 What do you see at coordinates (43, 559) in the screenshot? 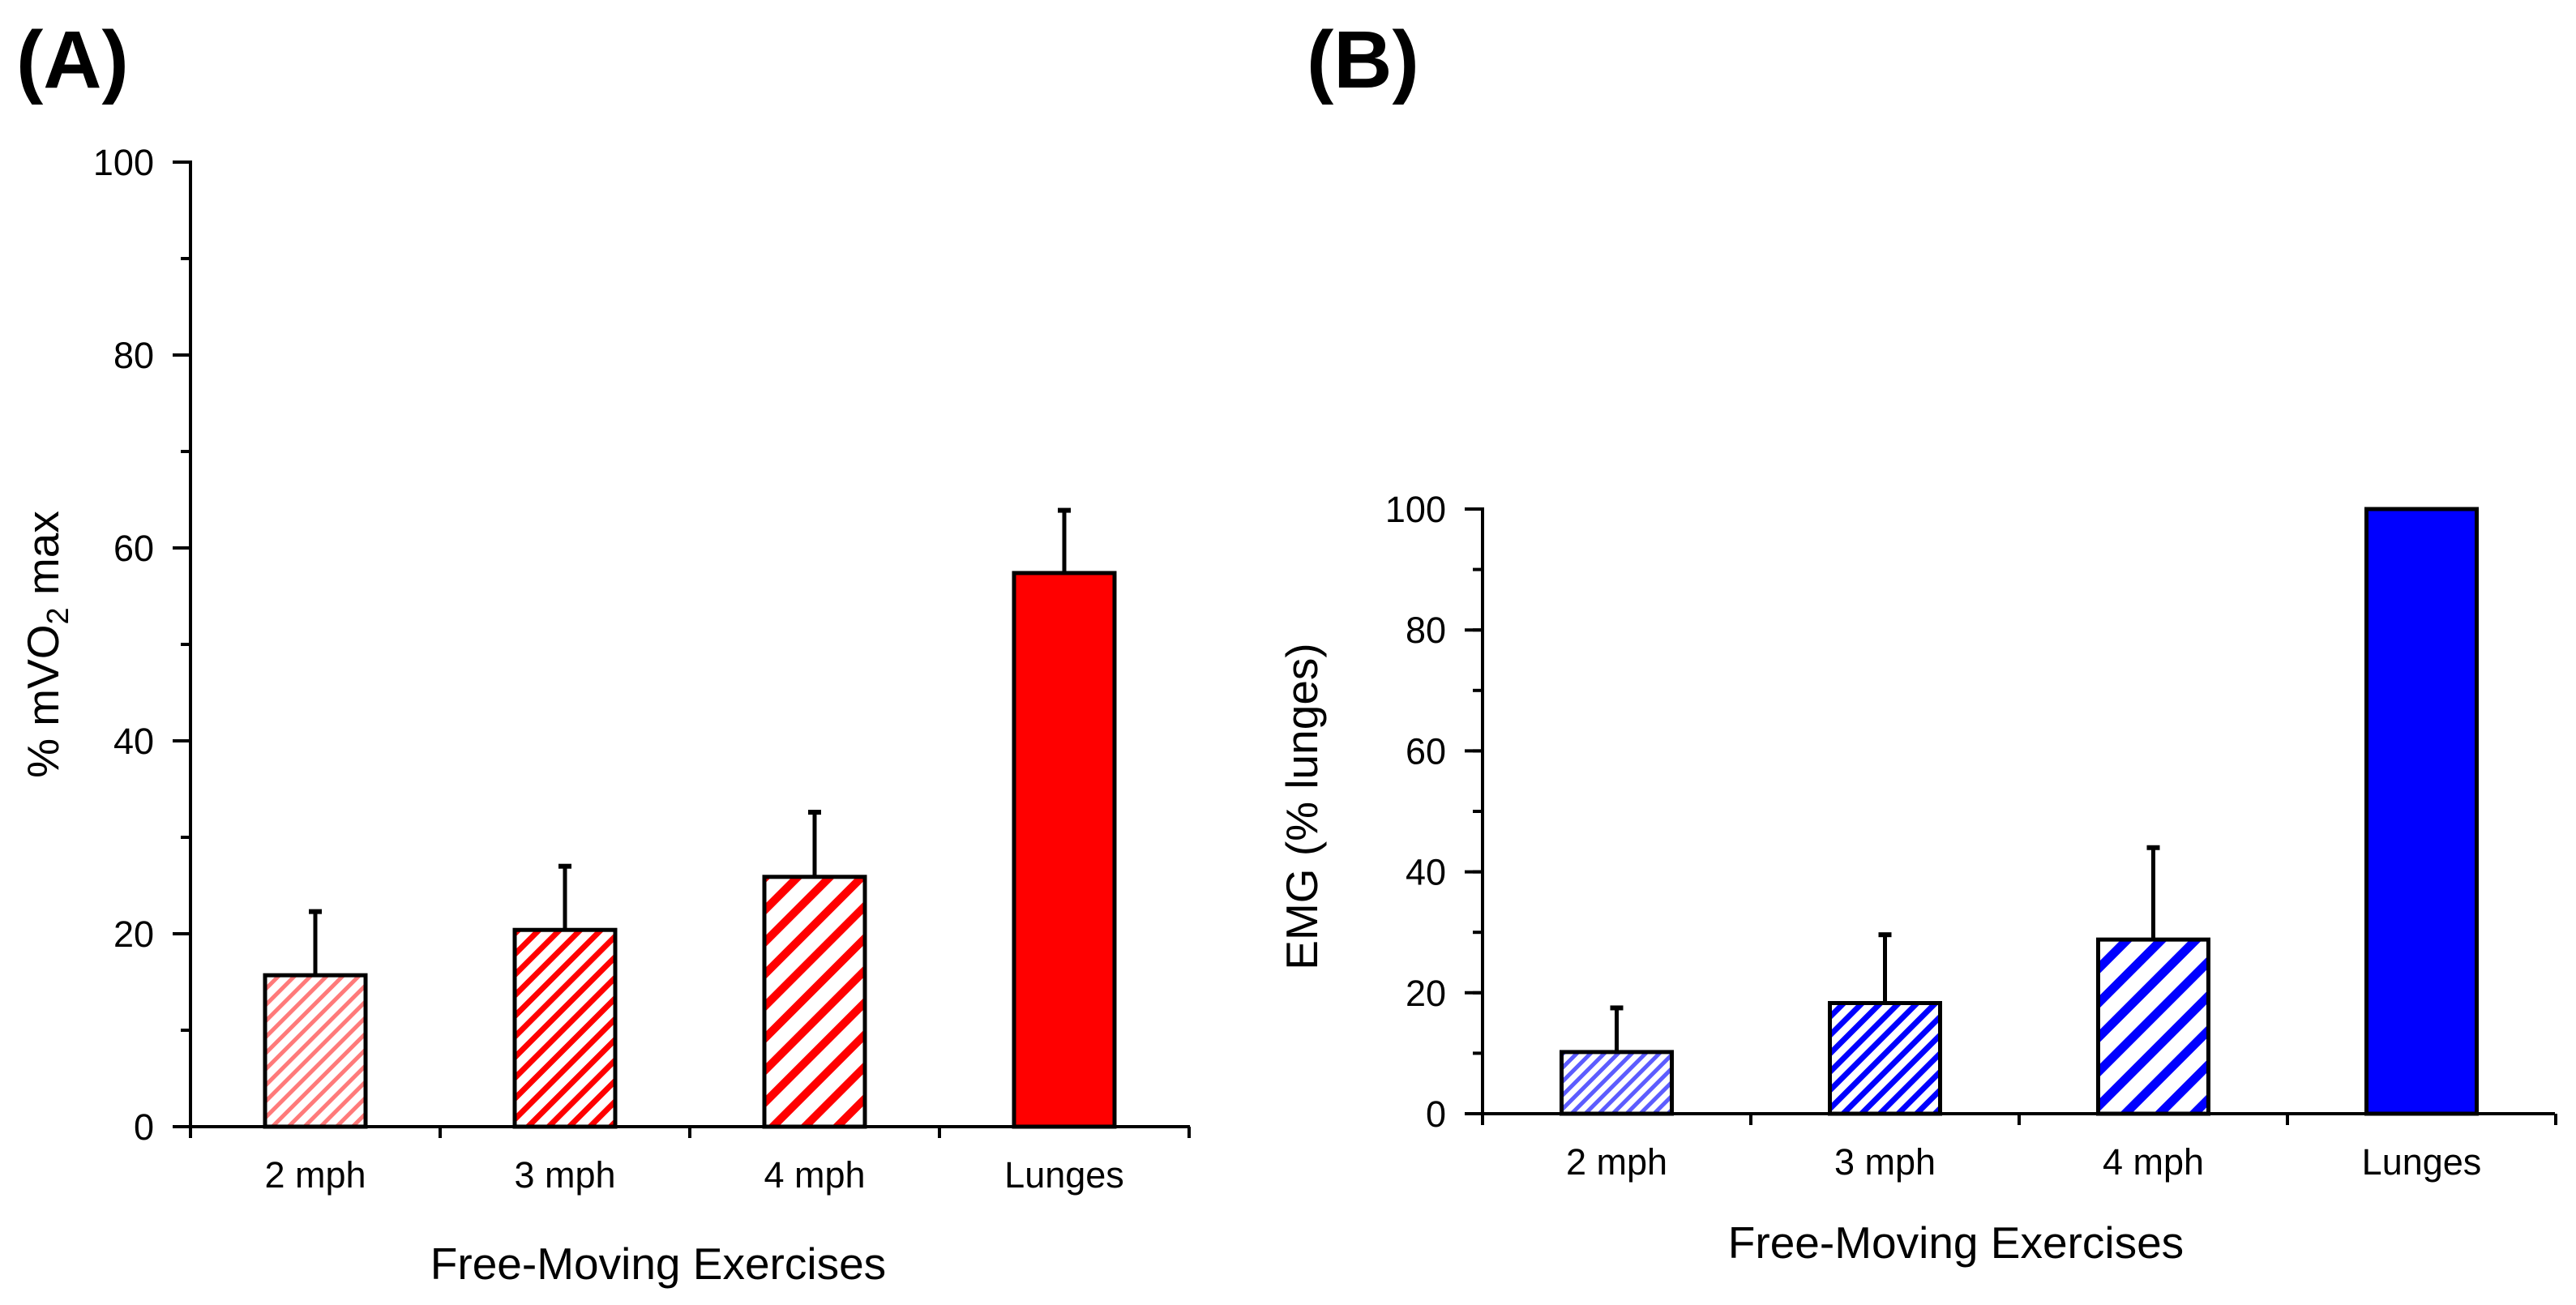
I see `y-axis-title-suffix: max` at bounding box center [43, 559].